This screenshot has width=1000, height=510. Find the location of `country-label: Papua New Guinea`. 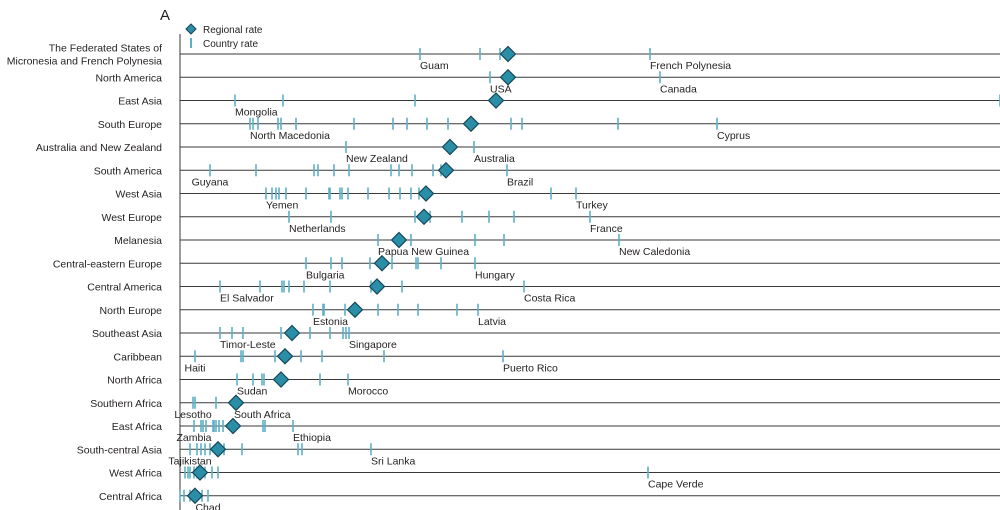

country-label: Papua New Guinea is located at coordinates (423, 252).